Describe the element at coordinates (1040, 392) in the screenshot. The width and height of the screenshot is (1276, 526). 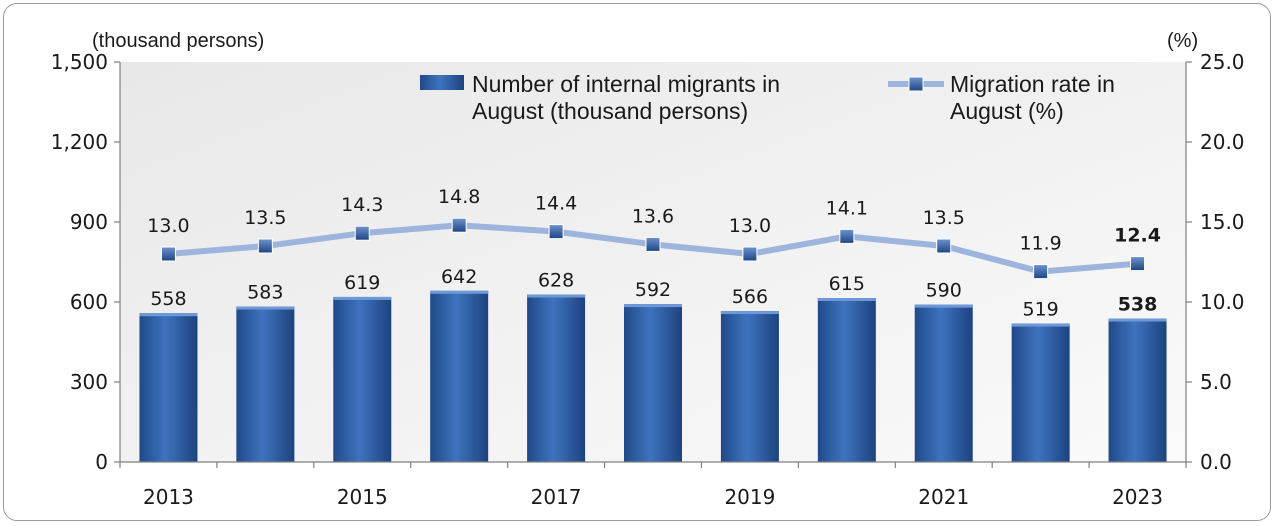
I see `bar-2022` at that location.